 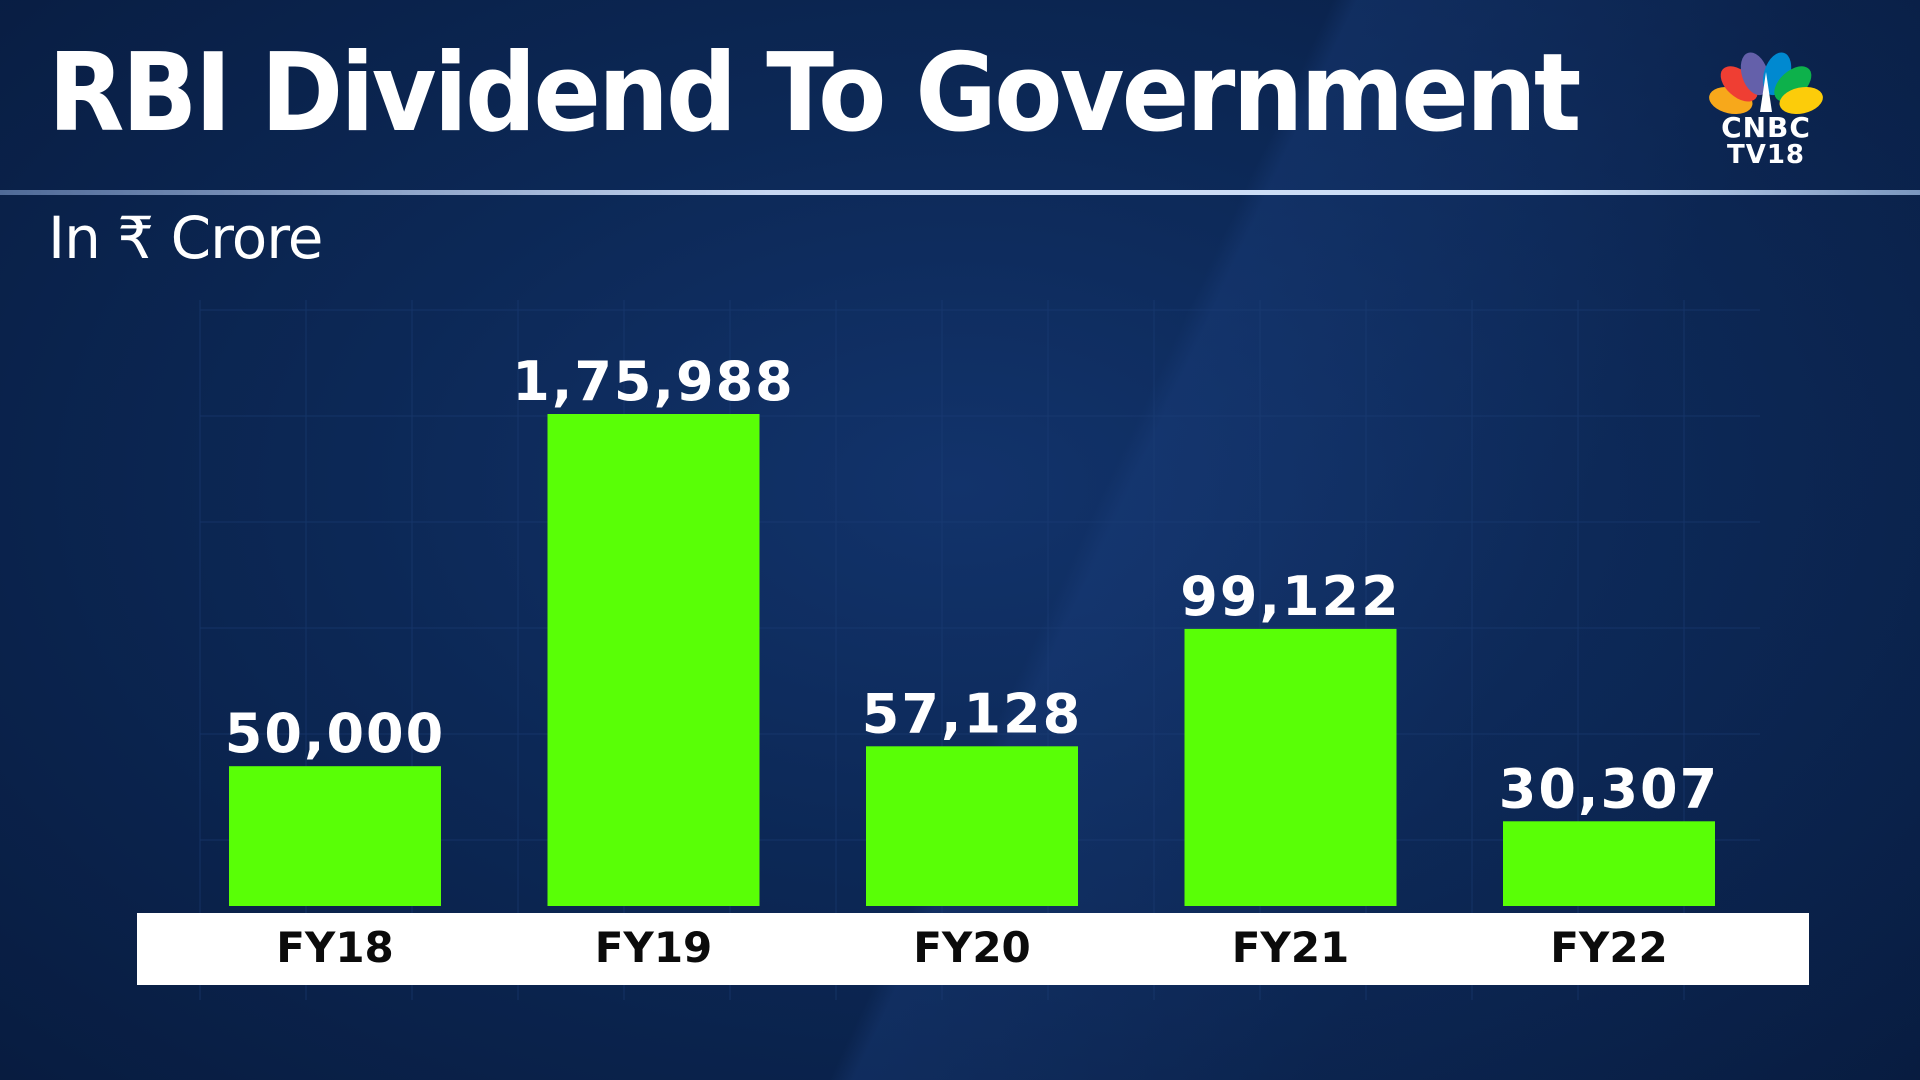 I want to click on category-label-fy18: FY18, so click(x=335, y=947).